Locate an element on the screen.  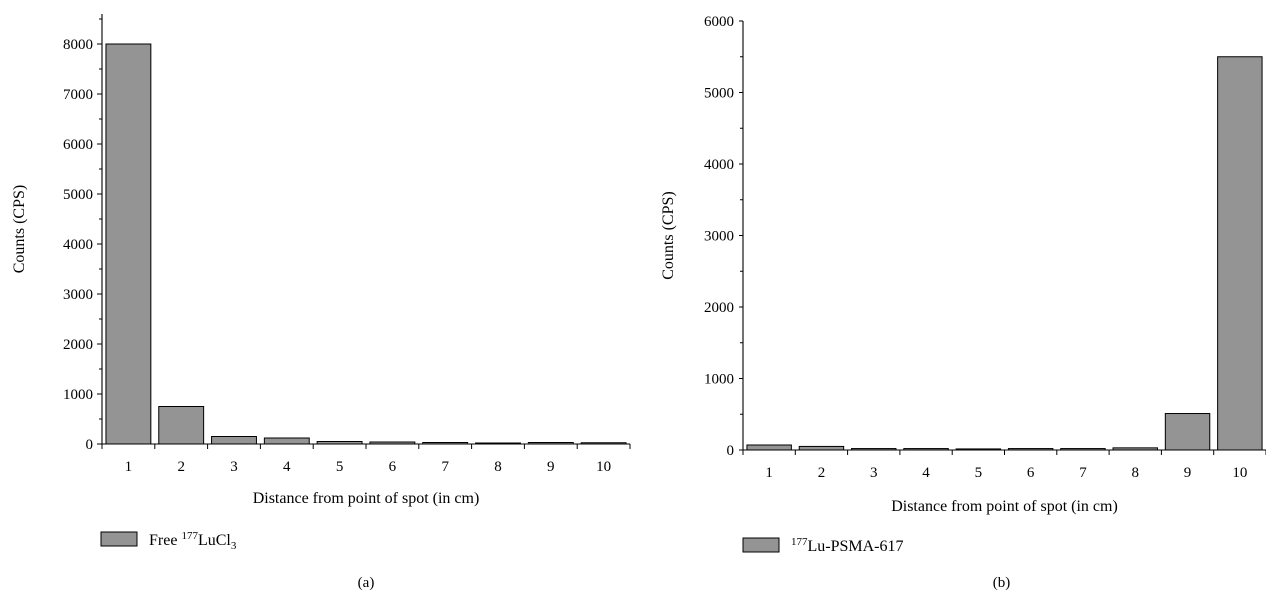
legend-label: 177Lu-PSMA-617 is located at coordinates (847, 545).